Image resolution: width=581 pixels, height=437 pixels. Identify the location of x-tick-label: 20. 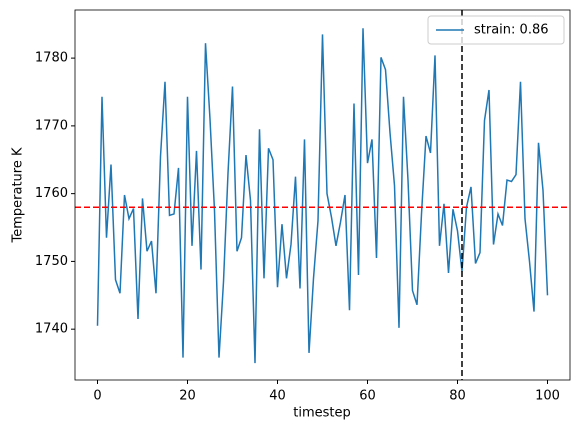
(187, 396).